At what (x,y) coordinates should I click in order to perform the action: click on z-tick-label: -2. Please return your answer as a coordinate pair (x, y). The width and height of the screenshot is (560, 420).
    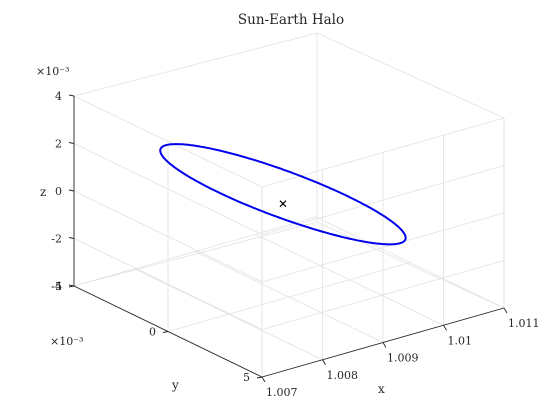
    Looking at the image, I should click on (56, 239).